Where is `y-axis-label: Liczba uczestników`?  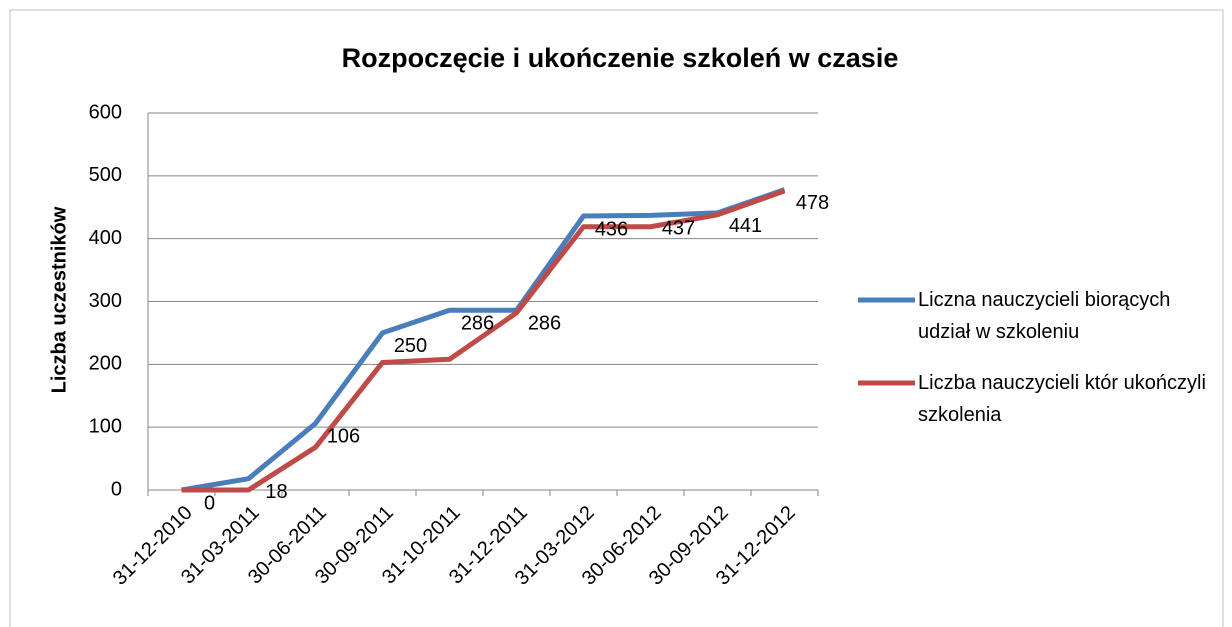 y-axis-label: Liczba uczestników is located at coordinates (59, 299).